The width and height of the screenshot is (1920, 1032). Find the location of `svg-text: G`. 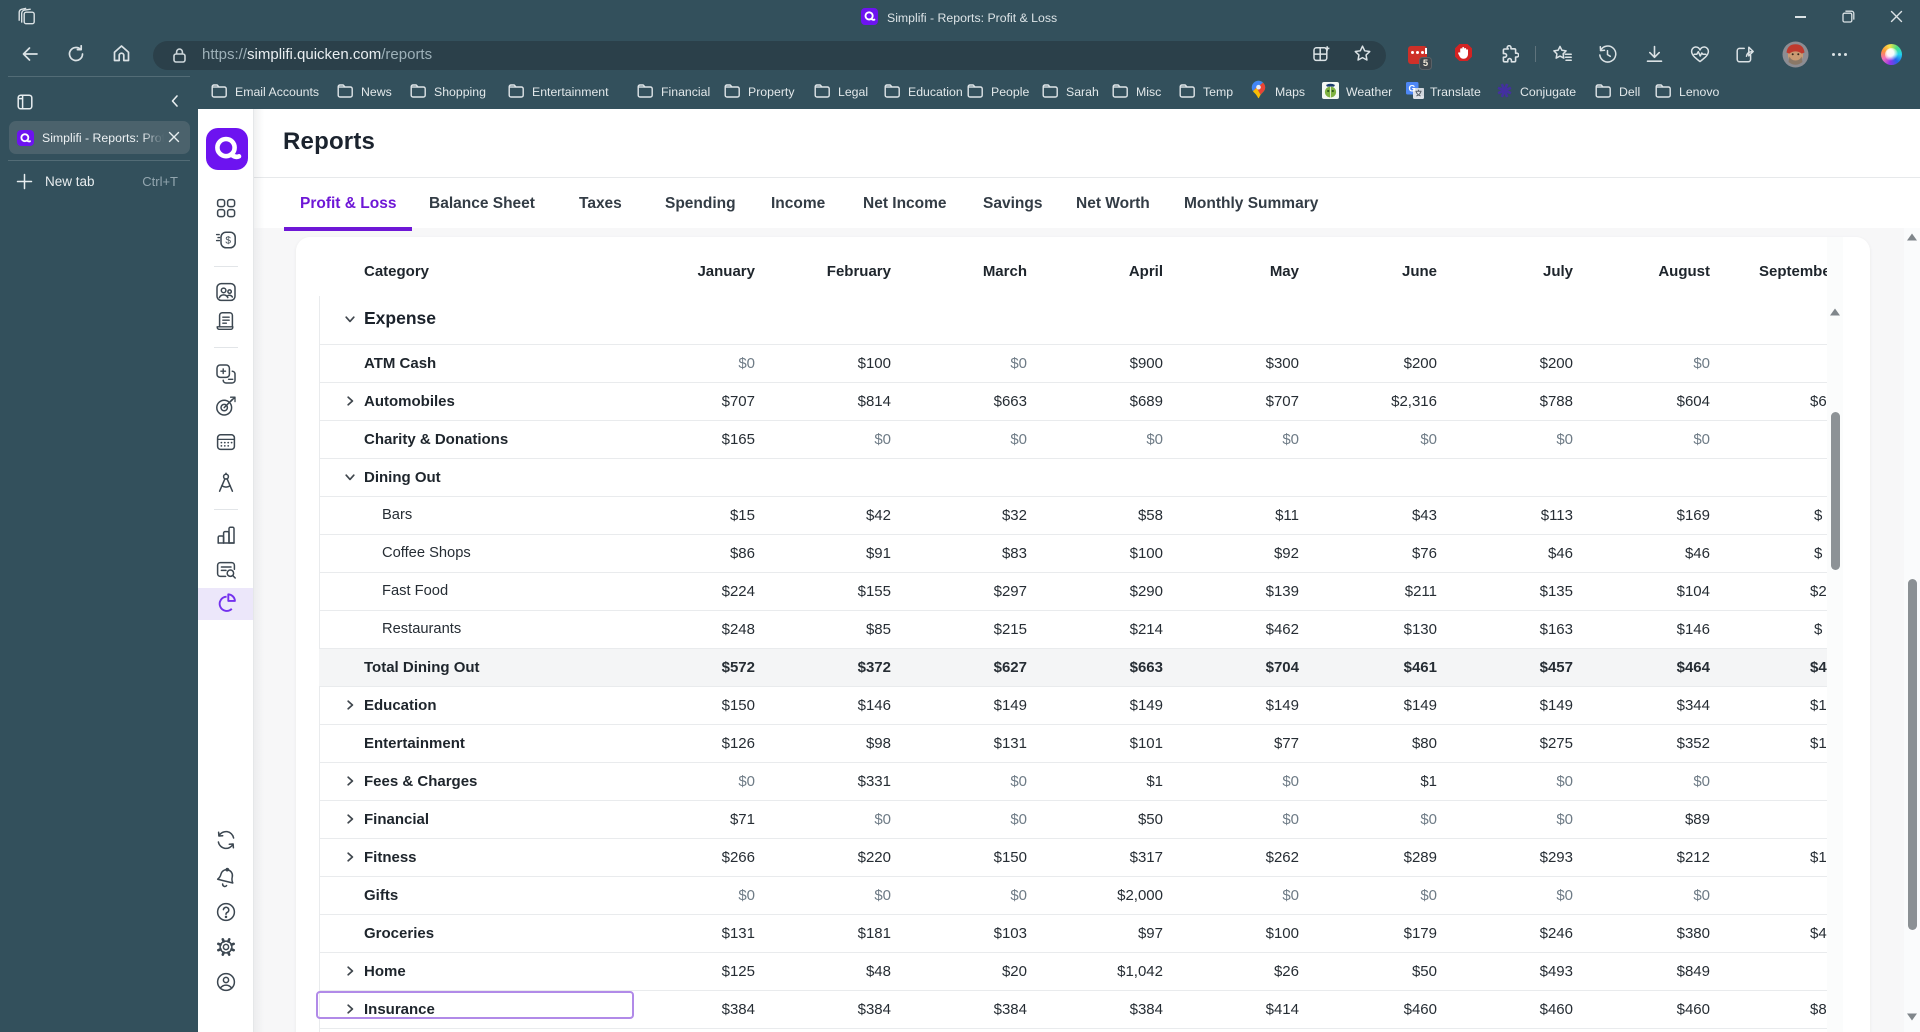

svg-text: G is located at coordinates (1411, 88).